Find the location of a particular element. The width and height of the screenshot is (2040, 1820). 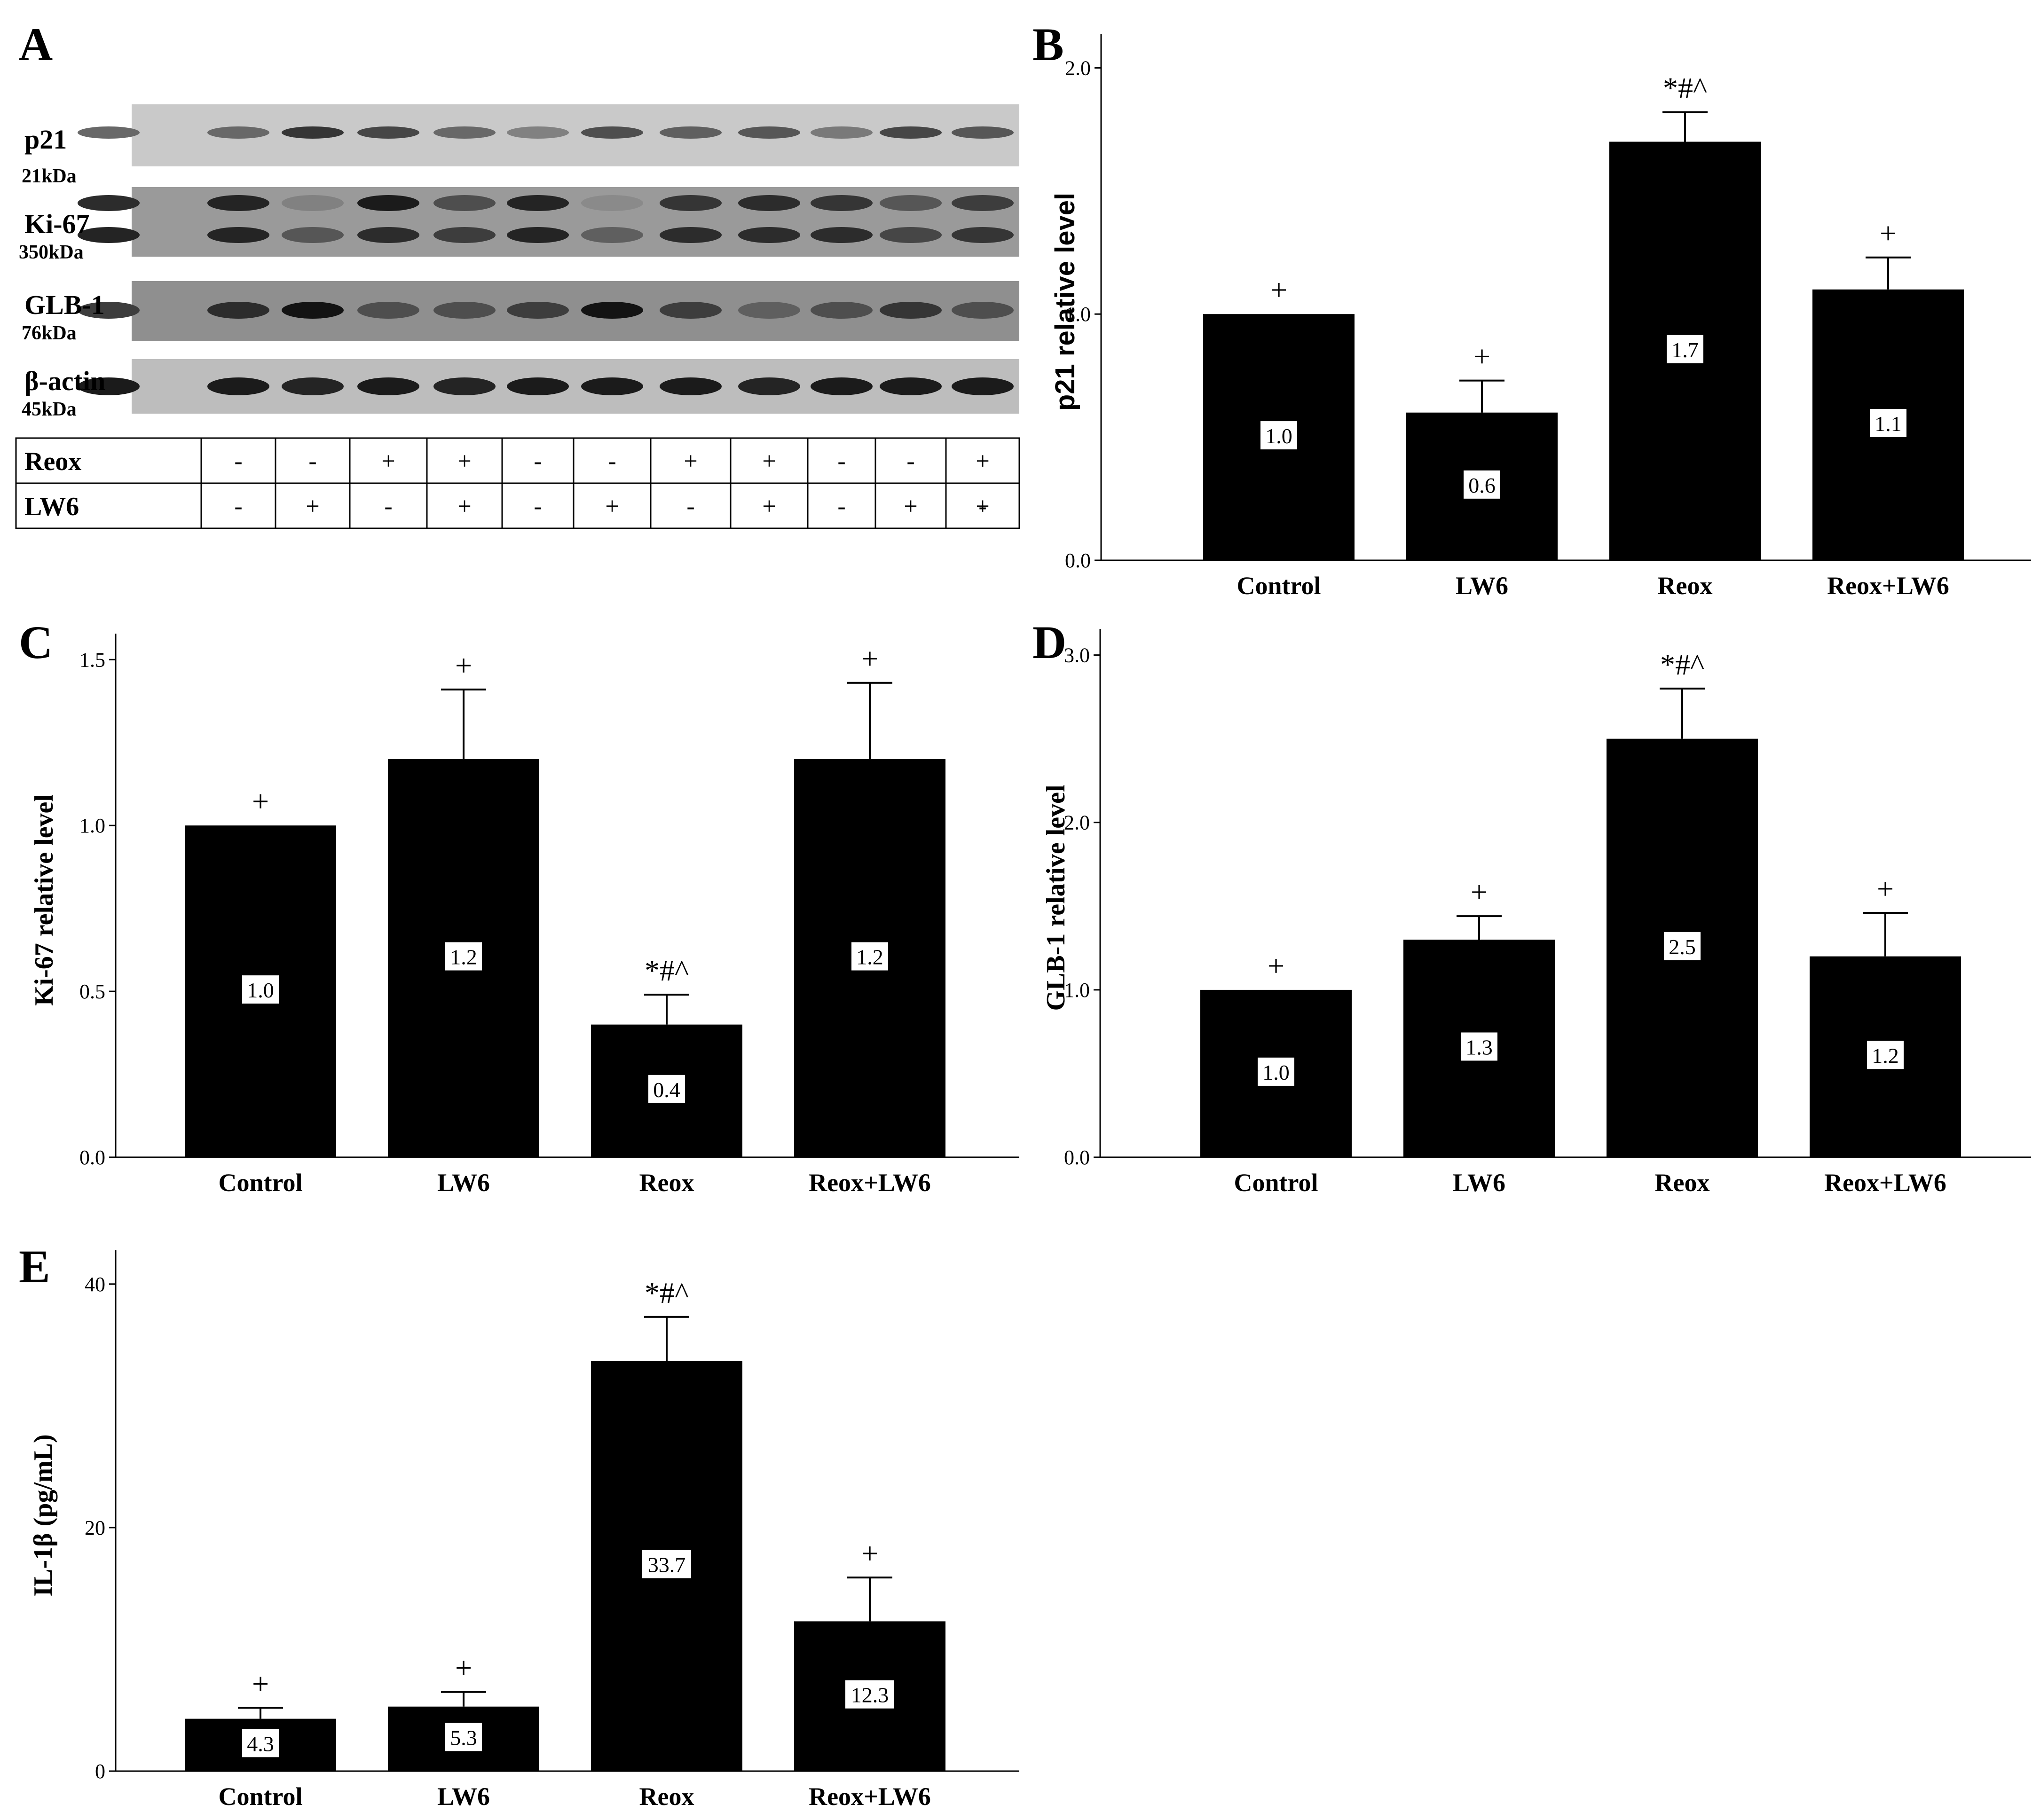

panel-letter-c: C is located at coordinates (36, 642).